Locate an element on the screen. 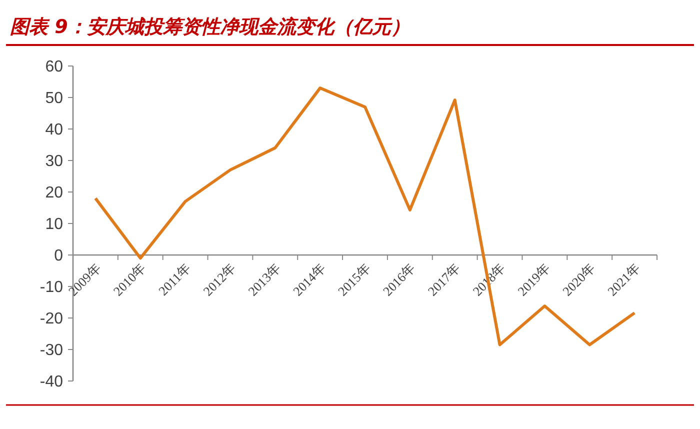  y-tick-label: -40 is located at coordinates (52, 382).